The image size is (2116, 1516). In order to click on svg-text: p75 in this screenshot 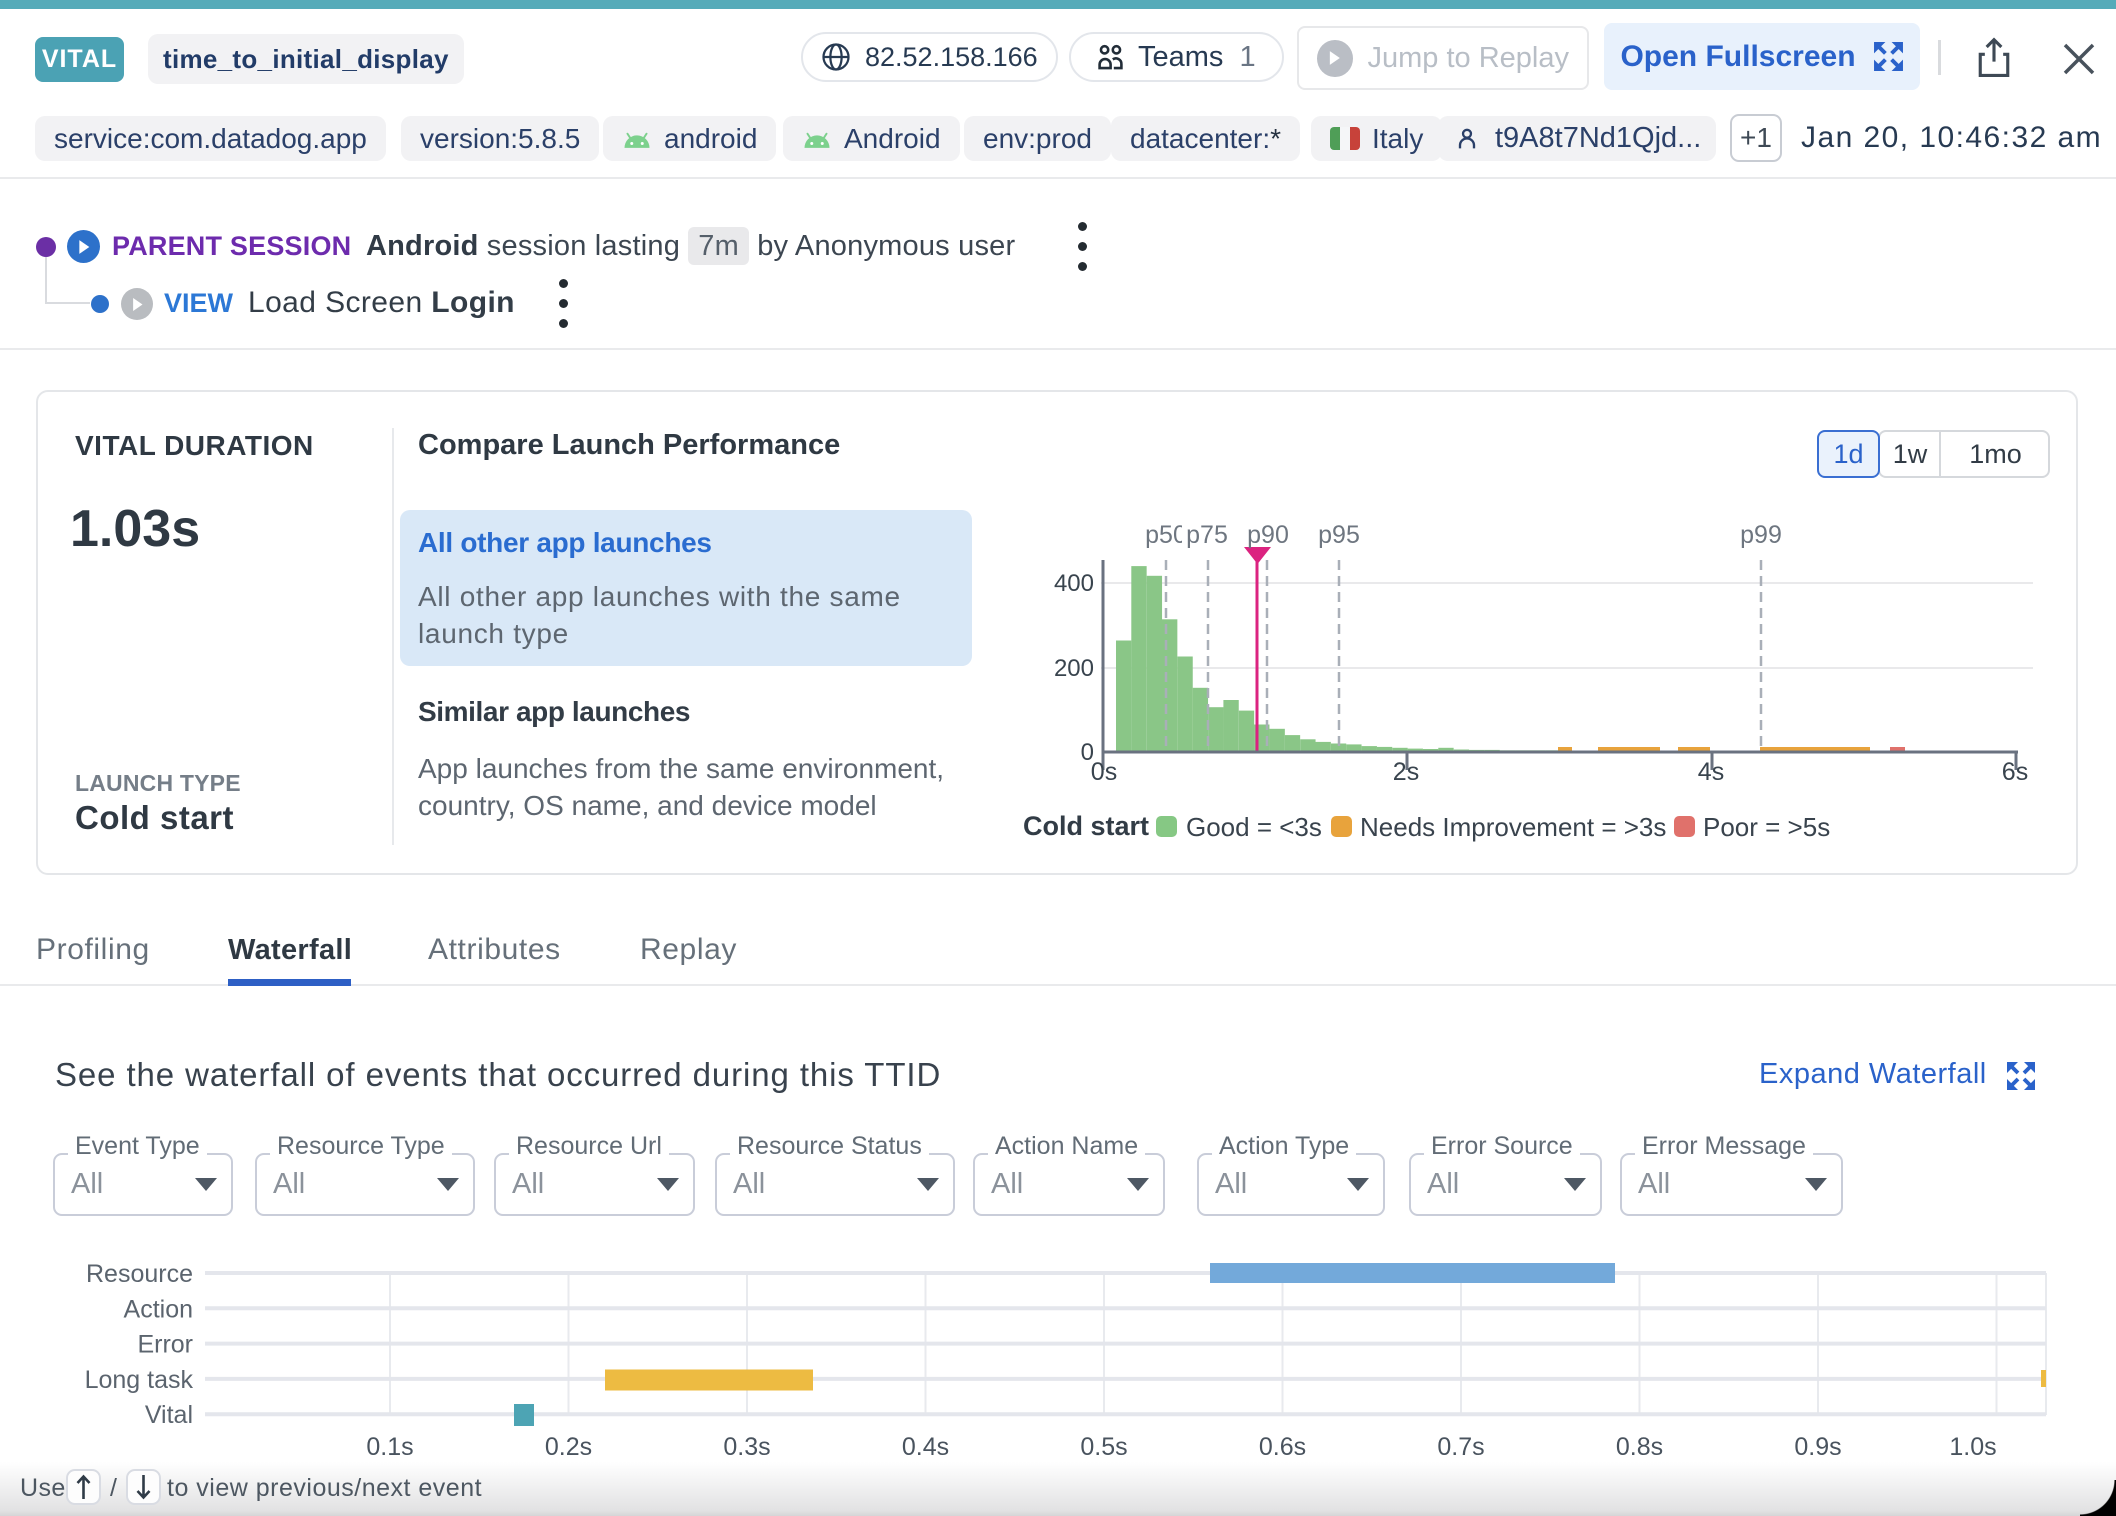, I will do `click(1207, 535)`.